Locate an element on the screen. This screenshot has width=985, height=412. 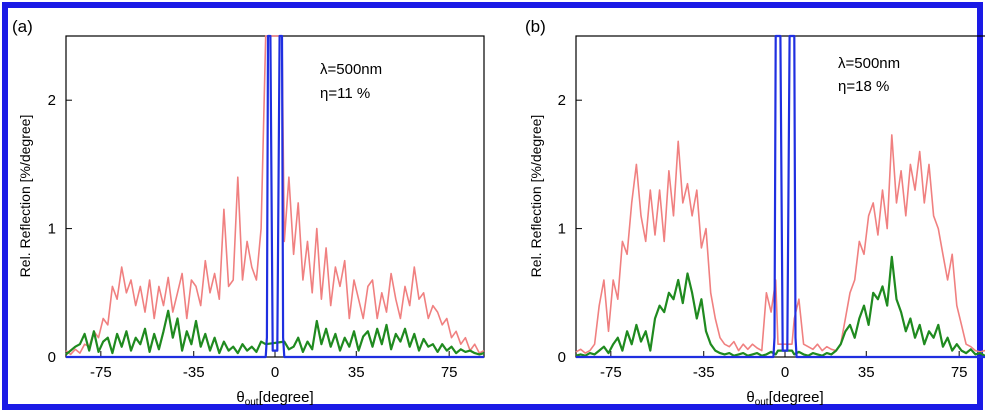
annotation-efficiency: η=18 % is located at coordinates (863, 86).